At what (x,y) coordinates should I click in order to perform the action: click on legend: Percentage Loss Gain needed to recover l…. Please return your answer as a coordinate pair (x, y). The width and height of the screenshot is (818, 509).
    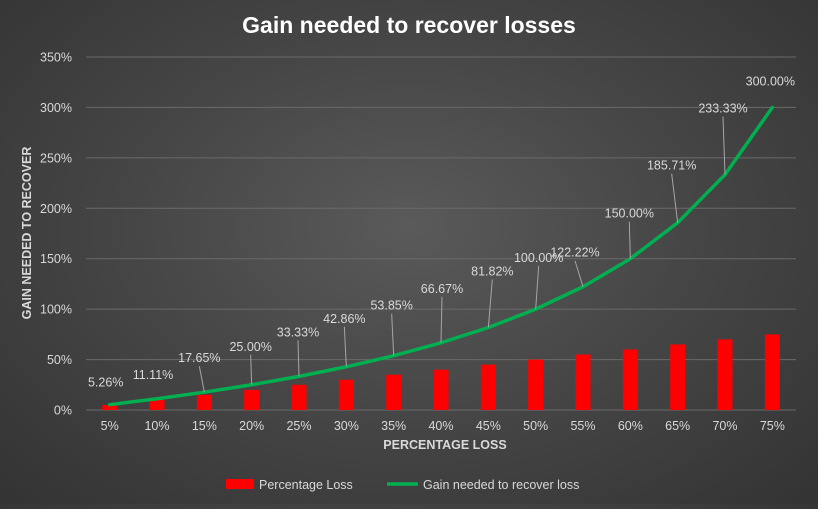
    Looking at the image, I should click on (402, 485).